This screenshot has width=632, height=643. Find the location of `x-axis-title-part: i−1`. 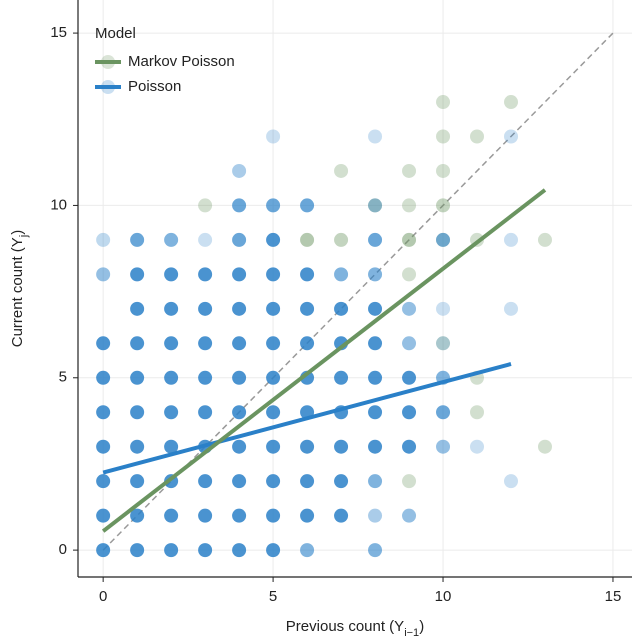

x-axis-title-part: i−1 is located at coordinates (411, 633).